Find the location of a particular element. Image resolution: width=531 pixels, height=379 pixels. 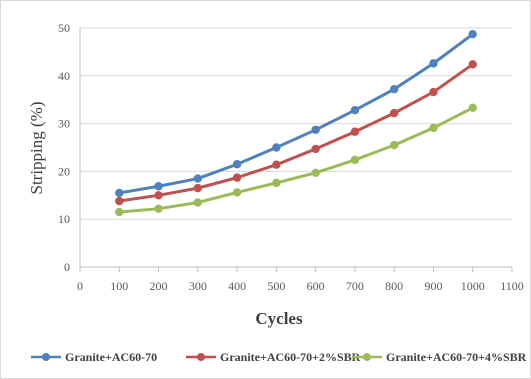

y-tick-label: 50 is located at coordinates (64, 28).